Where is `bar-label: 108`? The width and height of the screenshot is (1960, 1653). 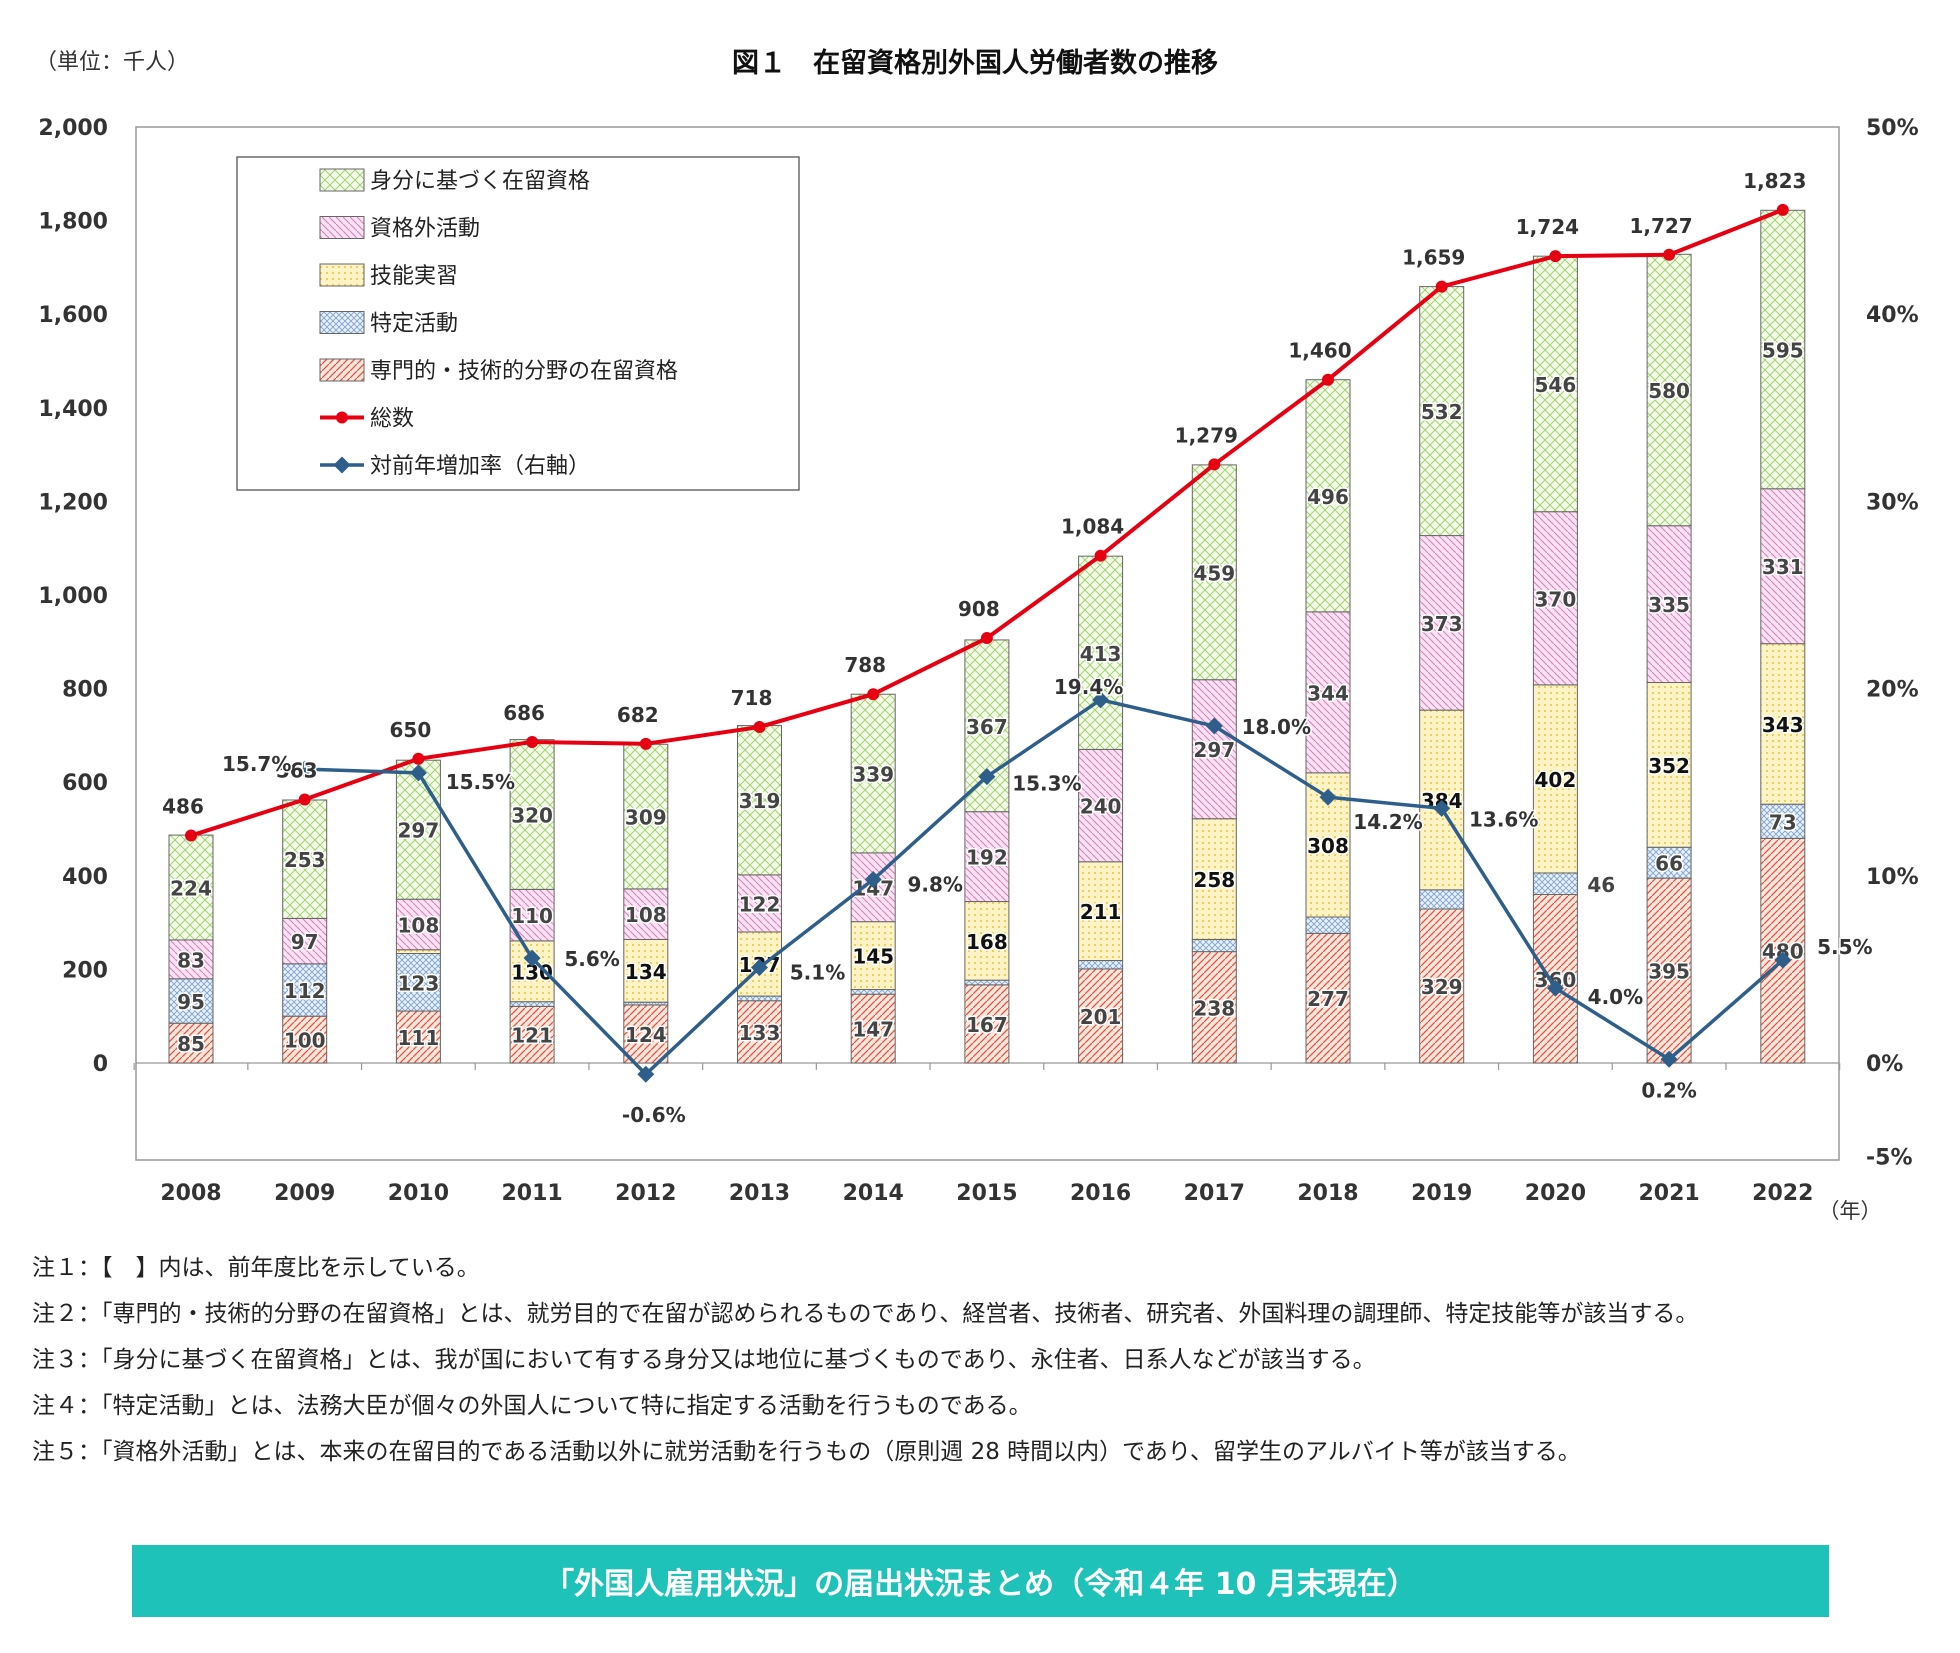
bar-label: 108 is located at coordinates (419, 925).